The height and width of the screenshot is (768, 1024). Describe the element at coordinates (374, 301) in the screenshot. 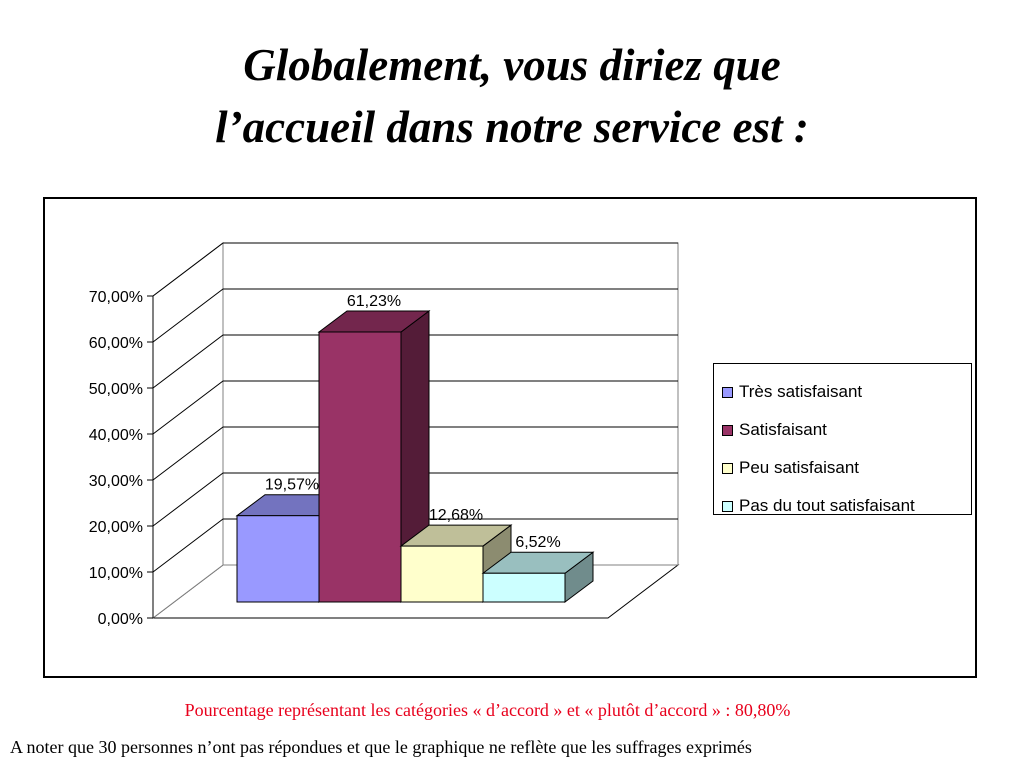

I see `data-label: 61,23%` at that location.